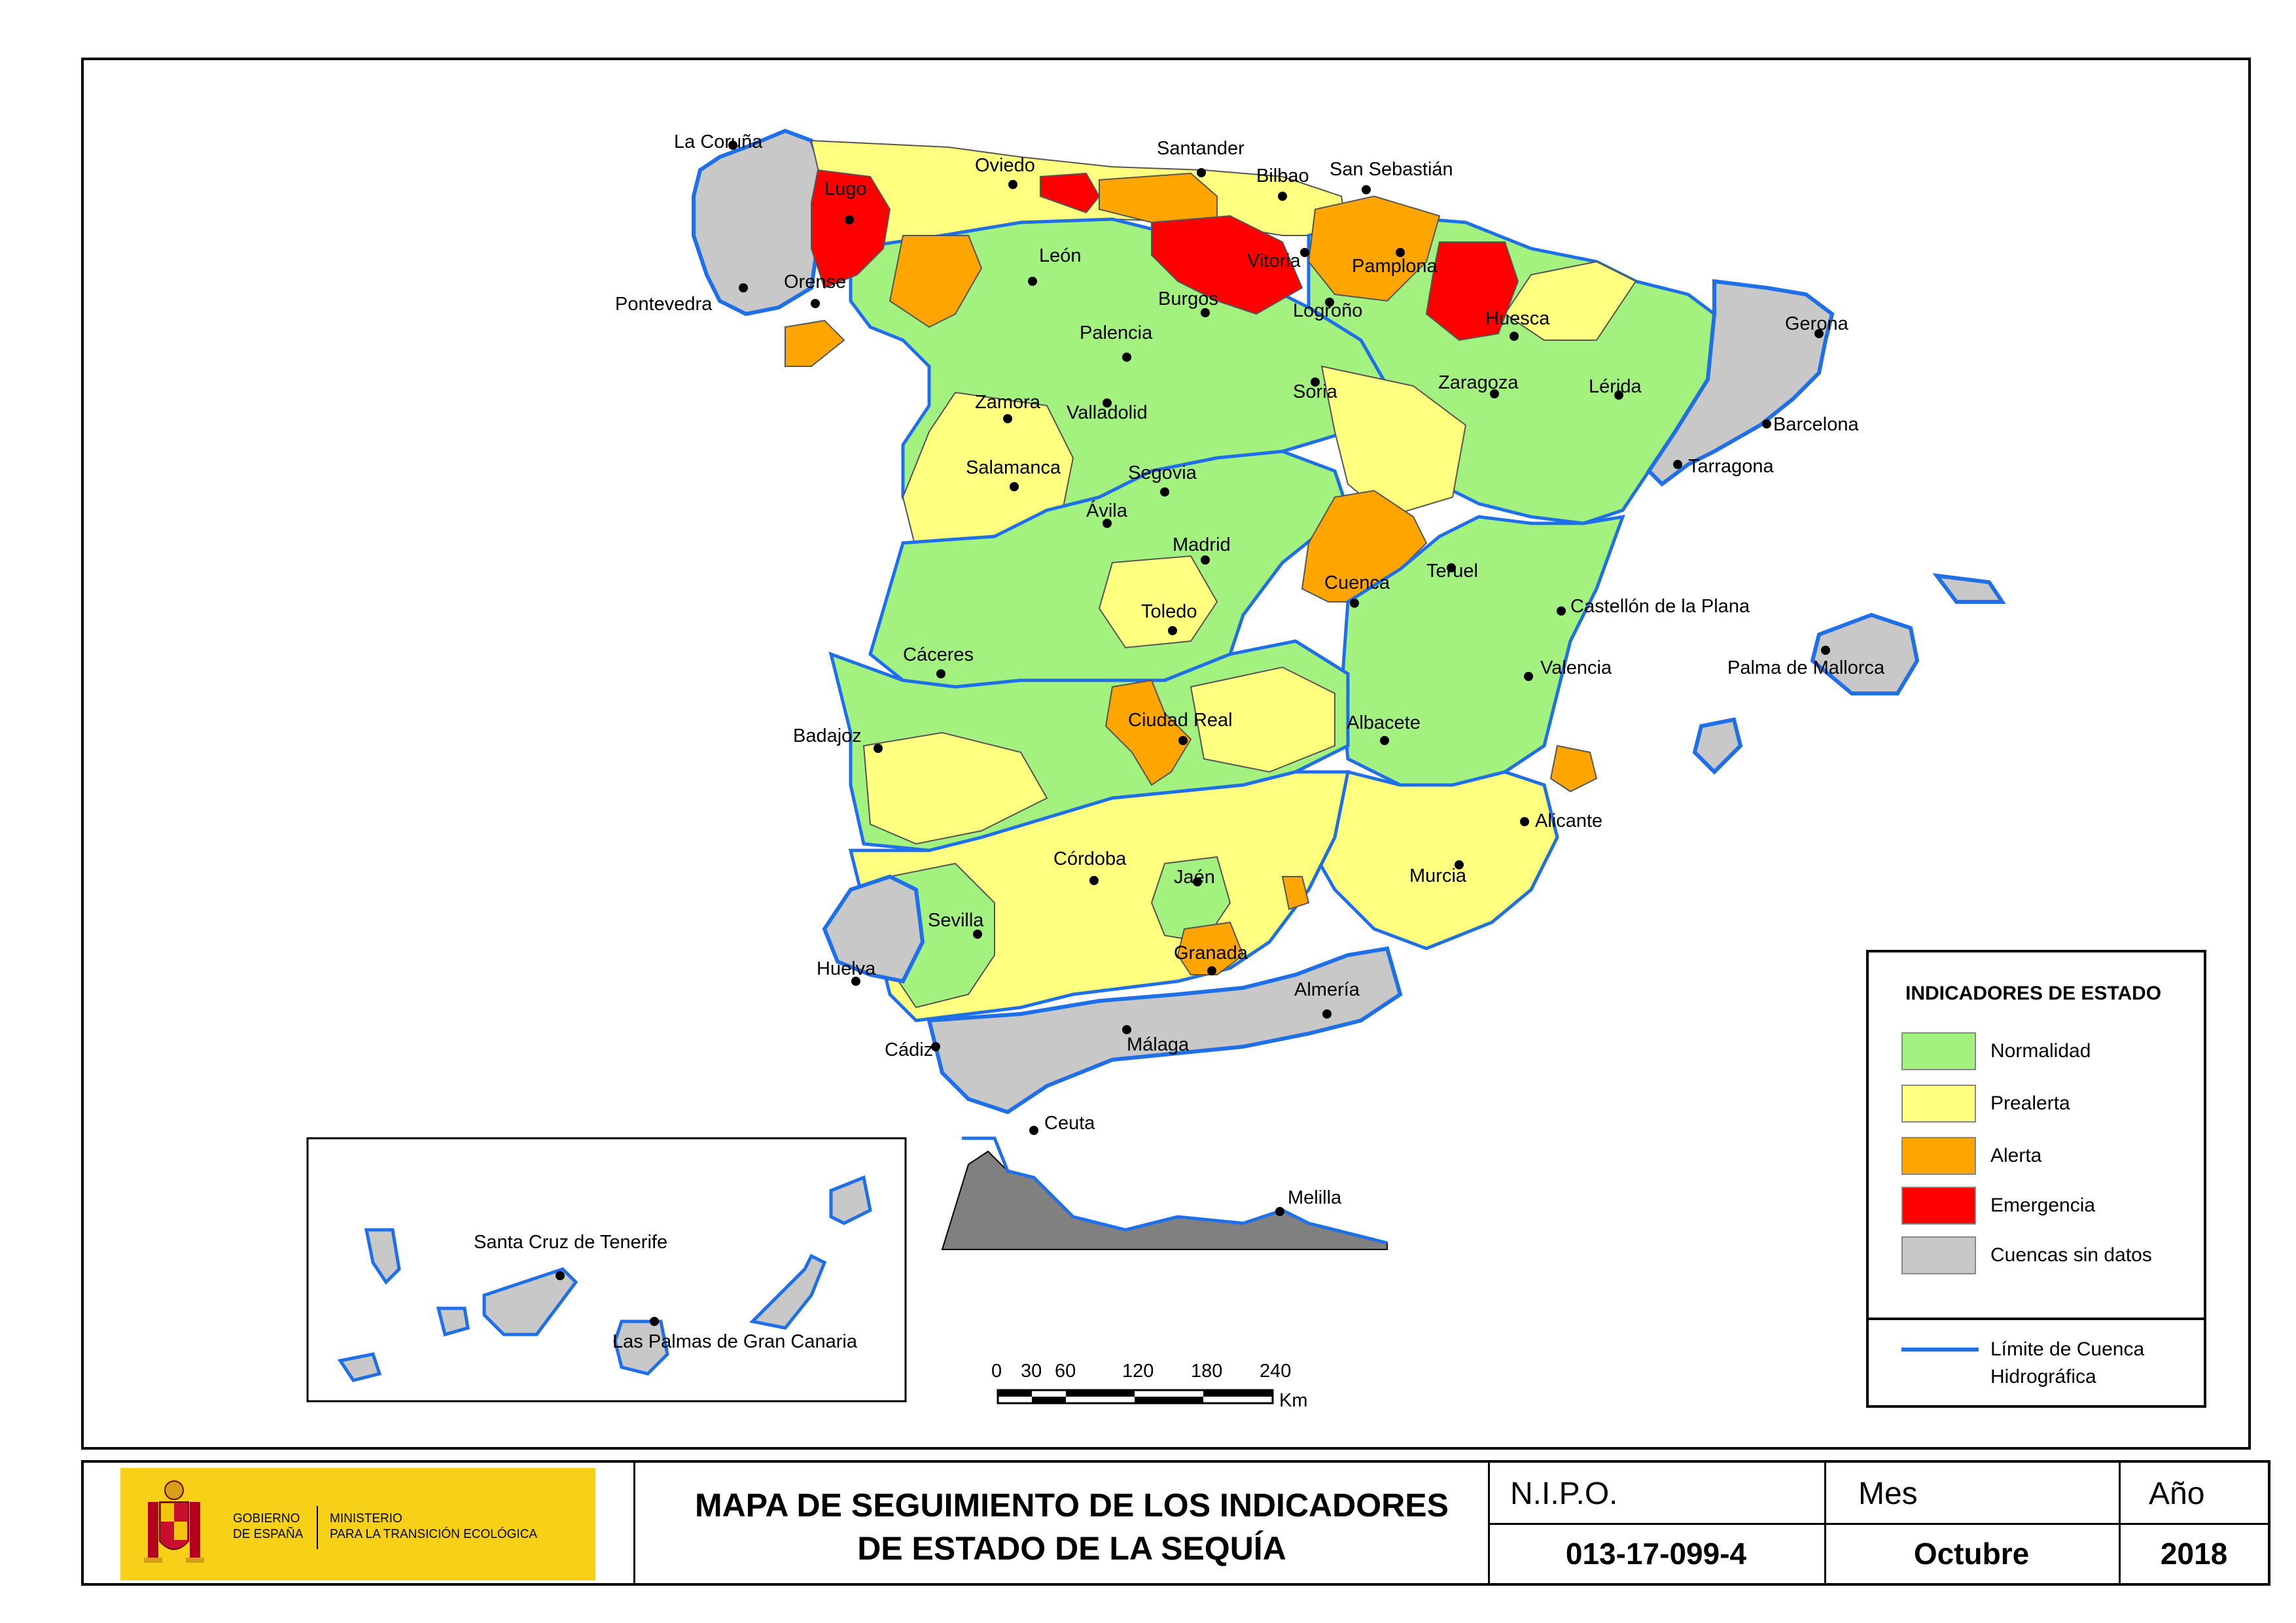 The image size is (2296, 1623). Describe the element at coordinates (1740, 383) in the screenshot. I see `region-cataluna` at that location.